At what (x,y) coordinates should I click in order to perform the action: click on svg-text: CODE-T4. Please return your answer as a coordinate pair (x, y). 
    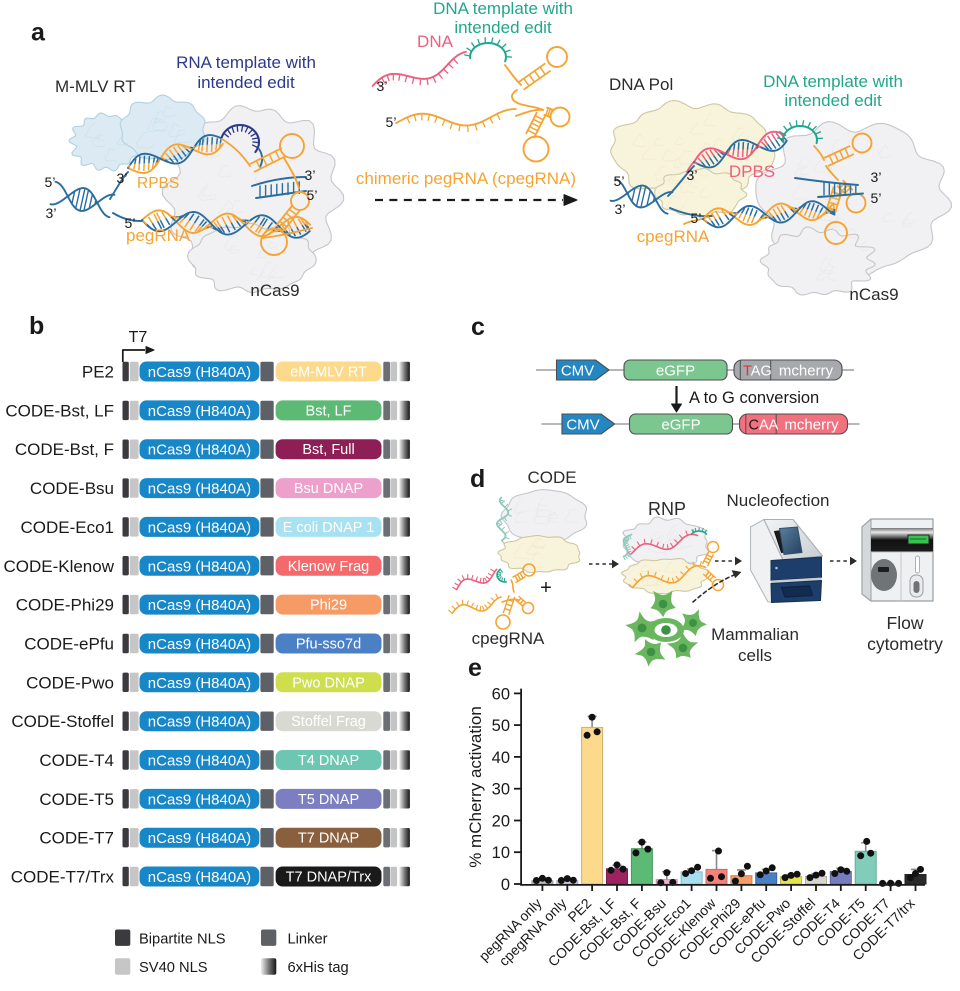
    Looking at the image, I should click on (76, 760).